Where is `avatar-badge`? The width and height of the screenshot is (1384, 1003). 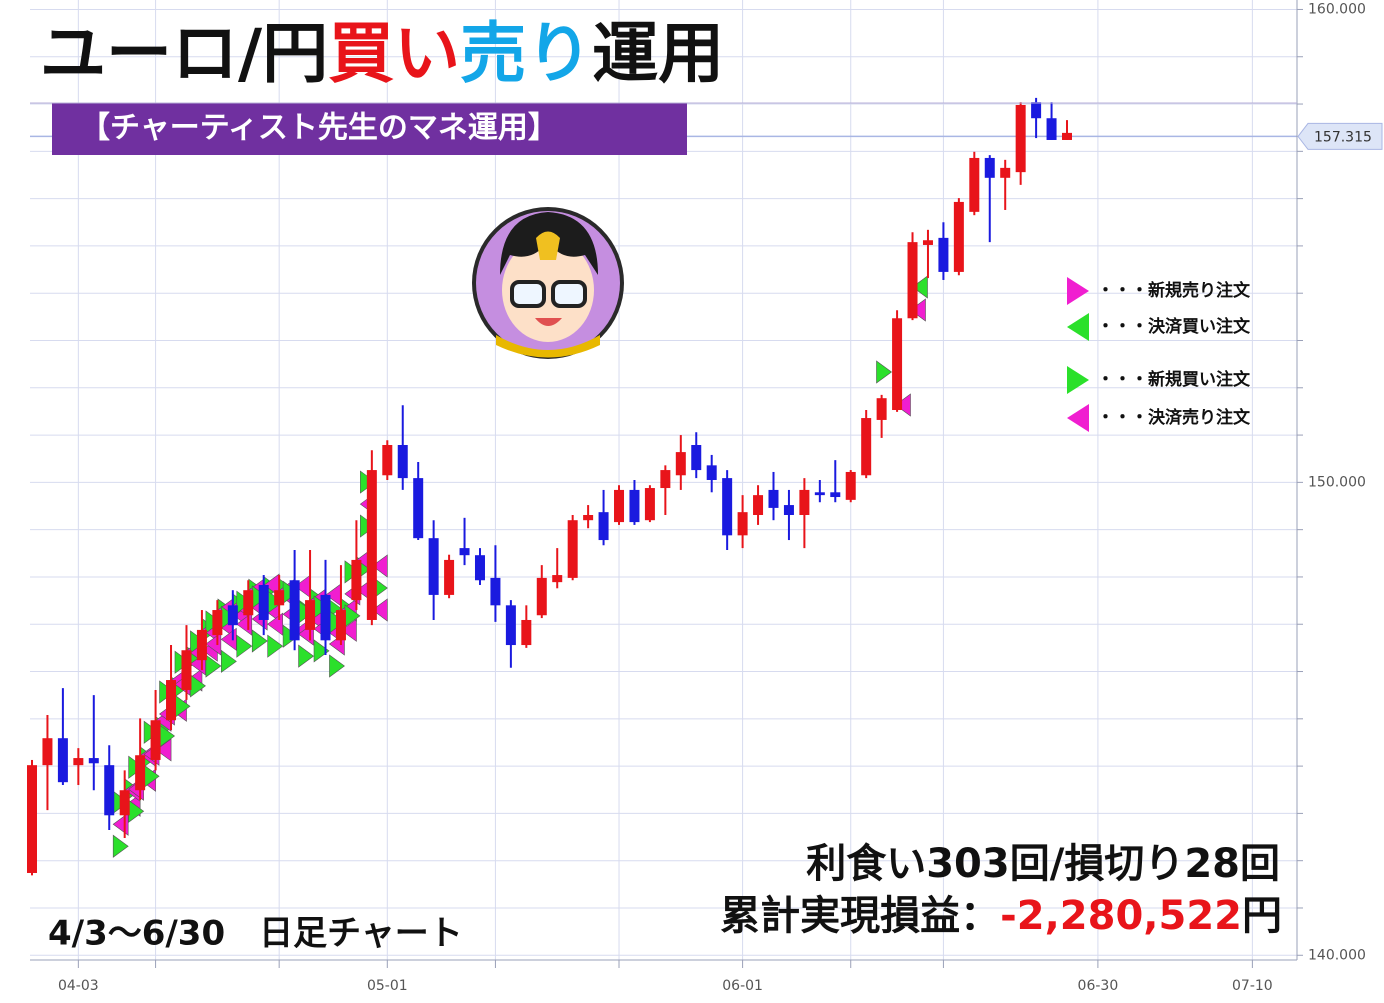 avatar-badge is located at coordinates (548, 245).